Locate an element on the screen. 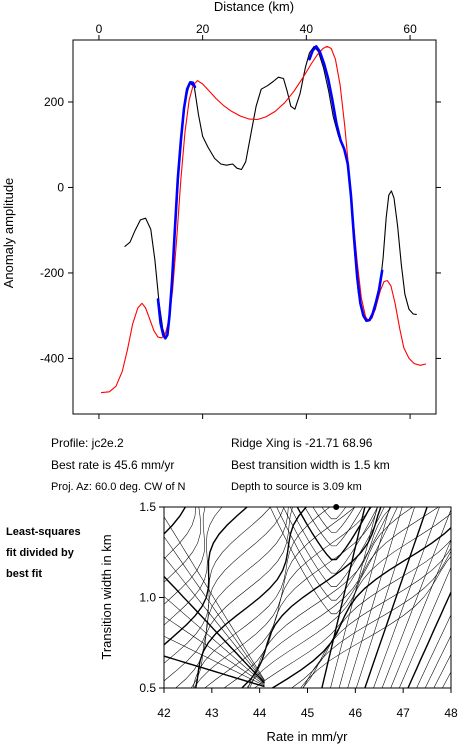 The height and width of the screenshot is (745, 467). top-y-tick-label: -400 is located at coordinates (52, 358).